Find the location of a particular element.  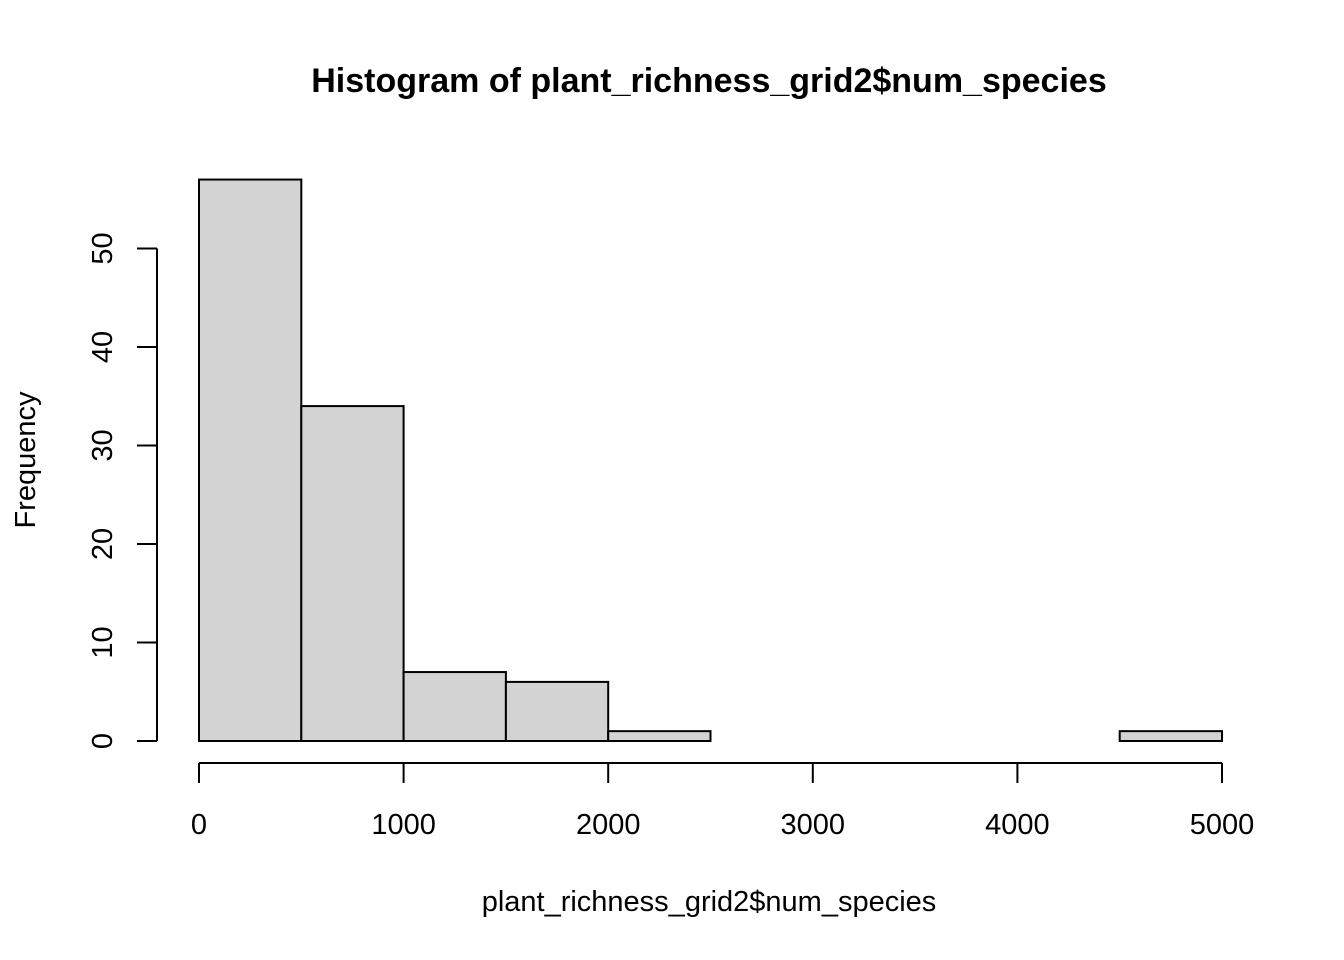

x-tick-label: 0 is located at coordinates (199, 825).